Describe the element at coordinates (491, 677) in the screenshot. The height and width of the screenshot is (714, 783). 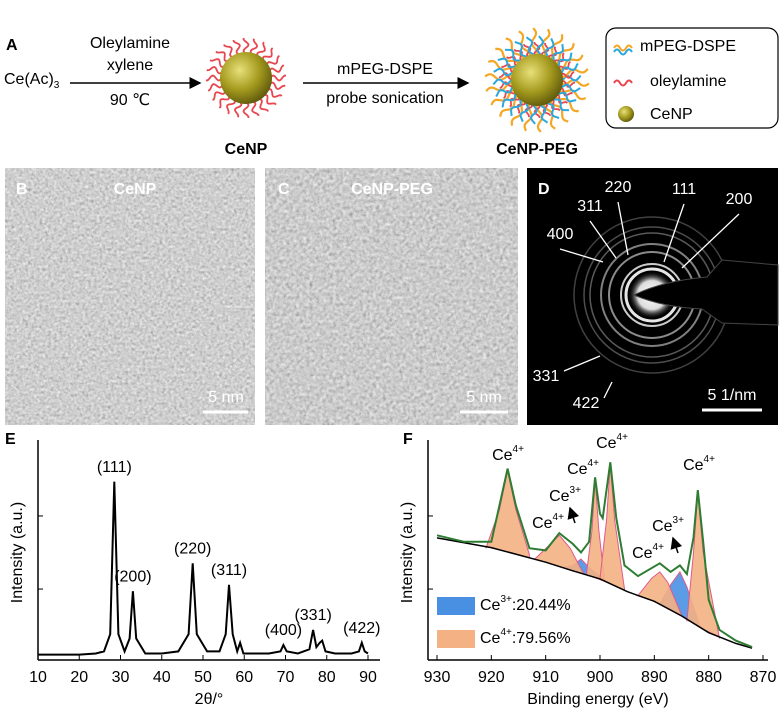
I see `x-tick-label: 920` at that location.